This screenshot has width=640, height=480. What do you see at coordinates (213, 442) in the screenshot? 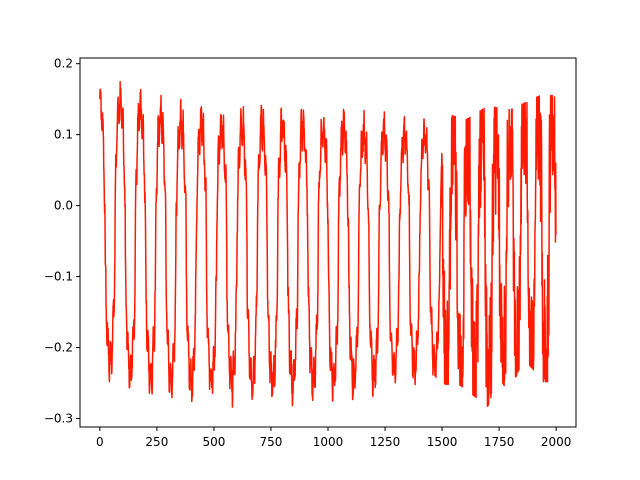
I see `x-tick-label: 500` at bounding box center [213, 442].